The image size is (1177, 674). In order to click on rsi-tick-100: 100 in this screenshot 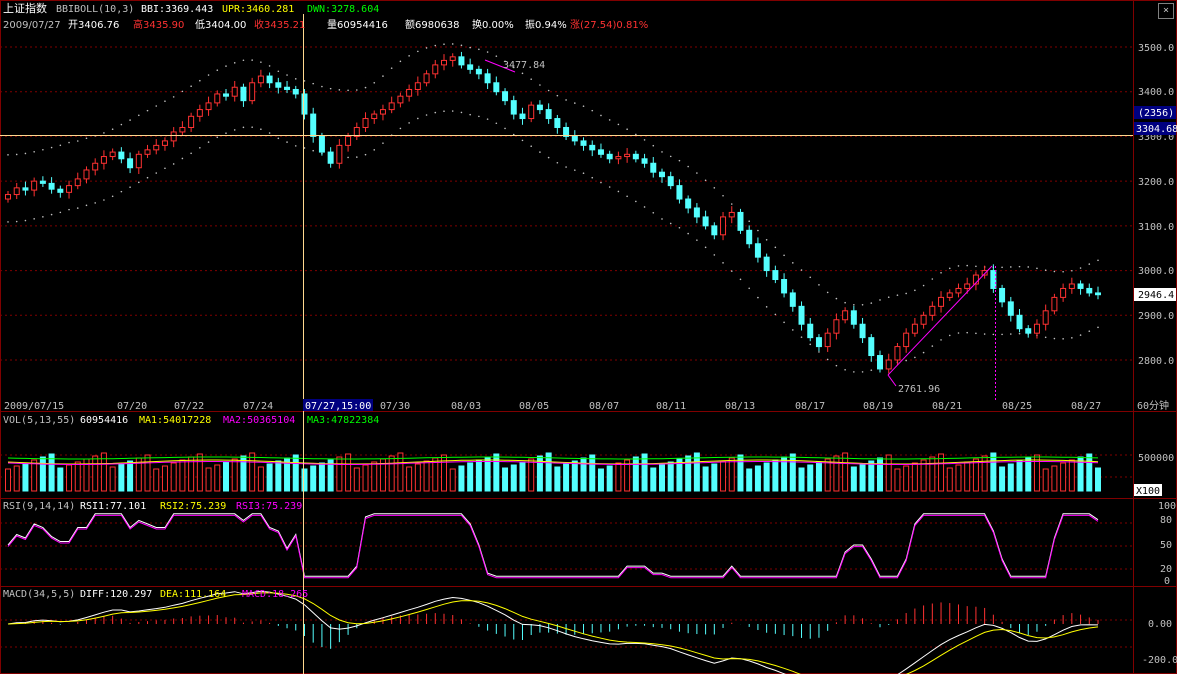, I will do `click(1167, 506)`.